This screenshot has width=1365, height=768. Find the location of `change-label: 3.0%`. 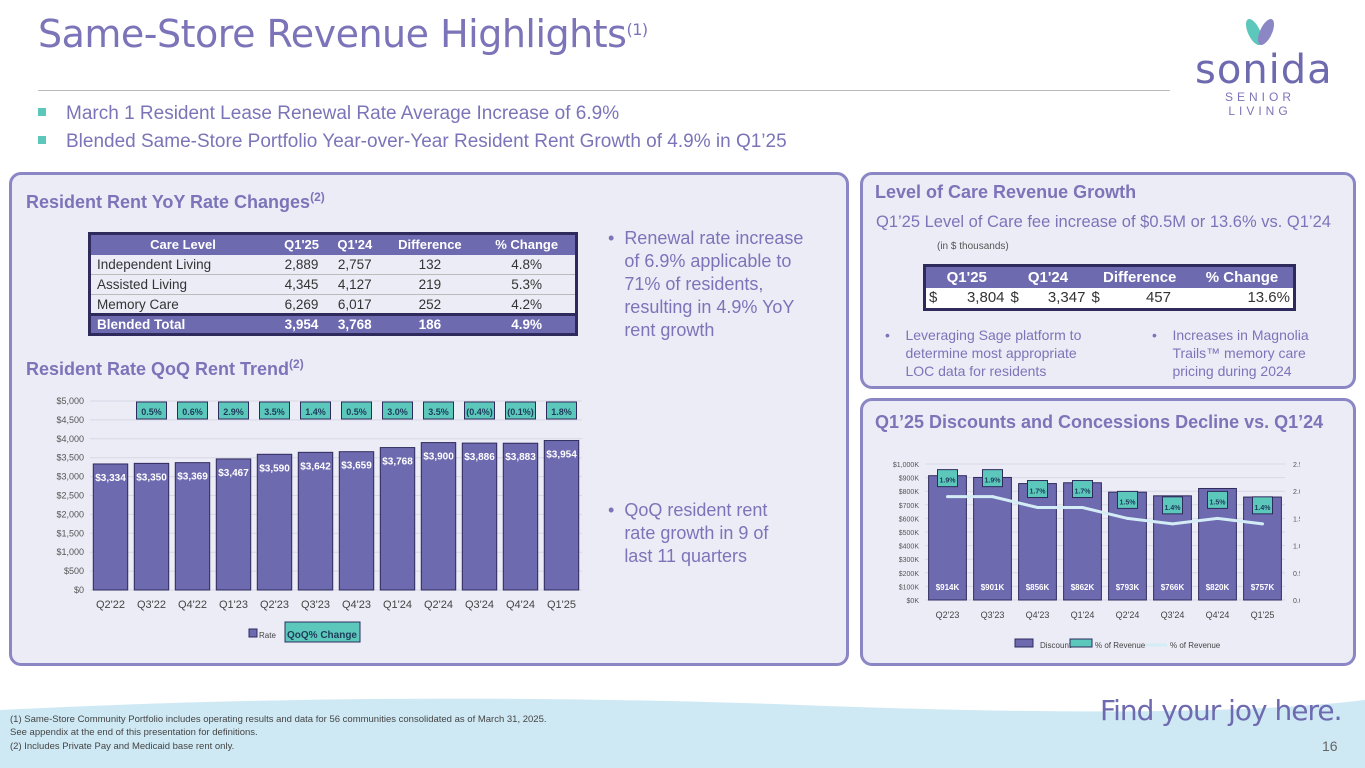

change-label: 3.0% is located at coordinates (397, 412).